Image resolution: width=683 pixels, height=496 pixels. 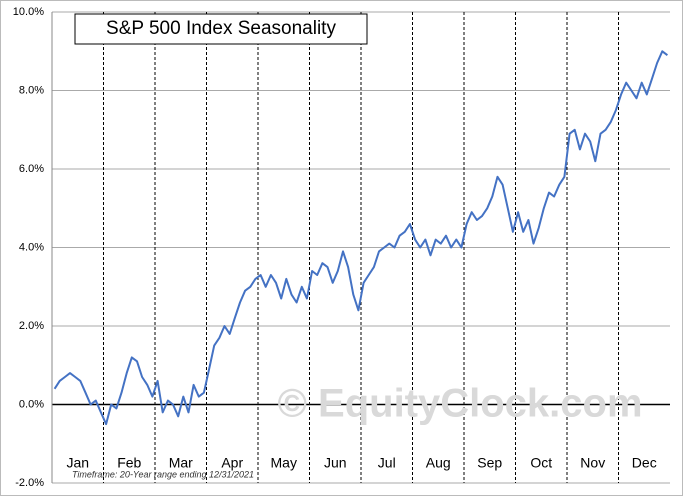 What do you see at coordinates (284, 463) in the screenshot?
I see `x-tick-label: May` at bounding box center [284, 463].